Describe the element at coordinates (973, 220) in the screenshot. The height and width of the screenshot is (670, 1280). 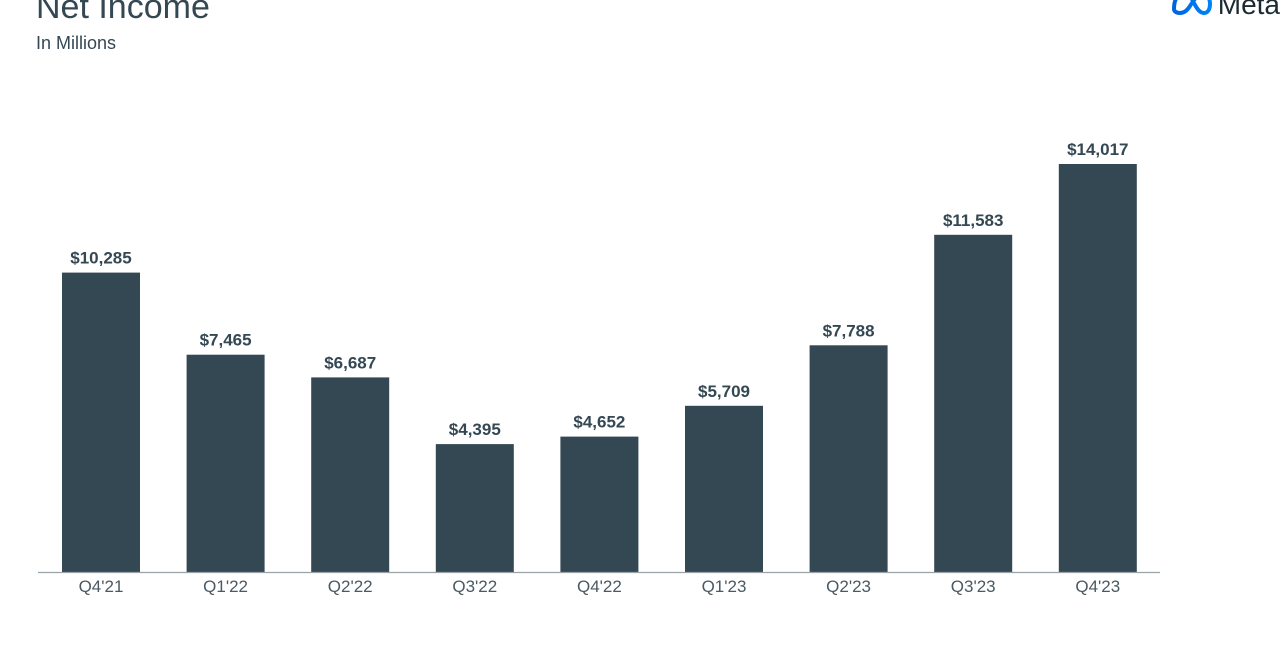
I see `data-label: $11,583` at that location.